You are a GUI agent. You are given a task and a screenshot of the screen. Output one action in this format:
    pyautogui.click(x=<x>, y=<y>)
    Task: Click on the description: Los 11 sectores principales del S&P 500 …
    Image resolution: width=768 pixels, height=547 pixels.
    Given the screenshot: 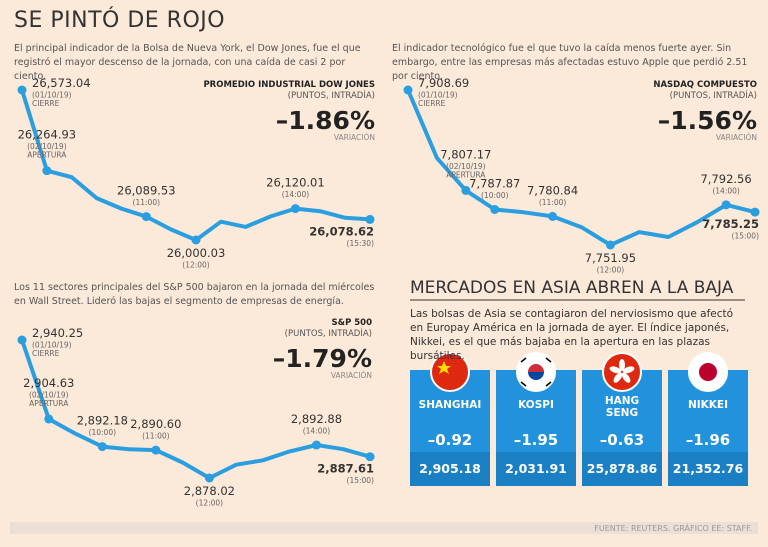 What is the action you would take?
    pyautogui.click(x=194, y=294)
    